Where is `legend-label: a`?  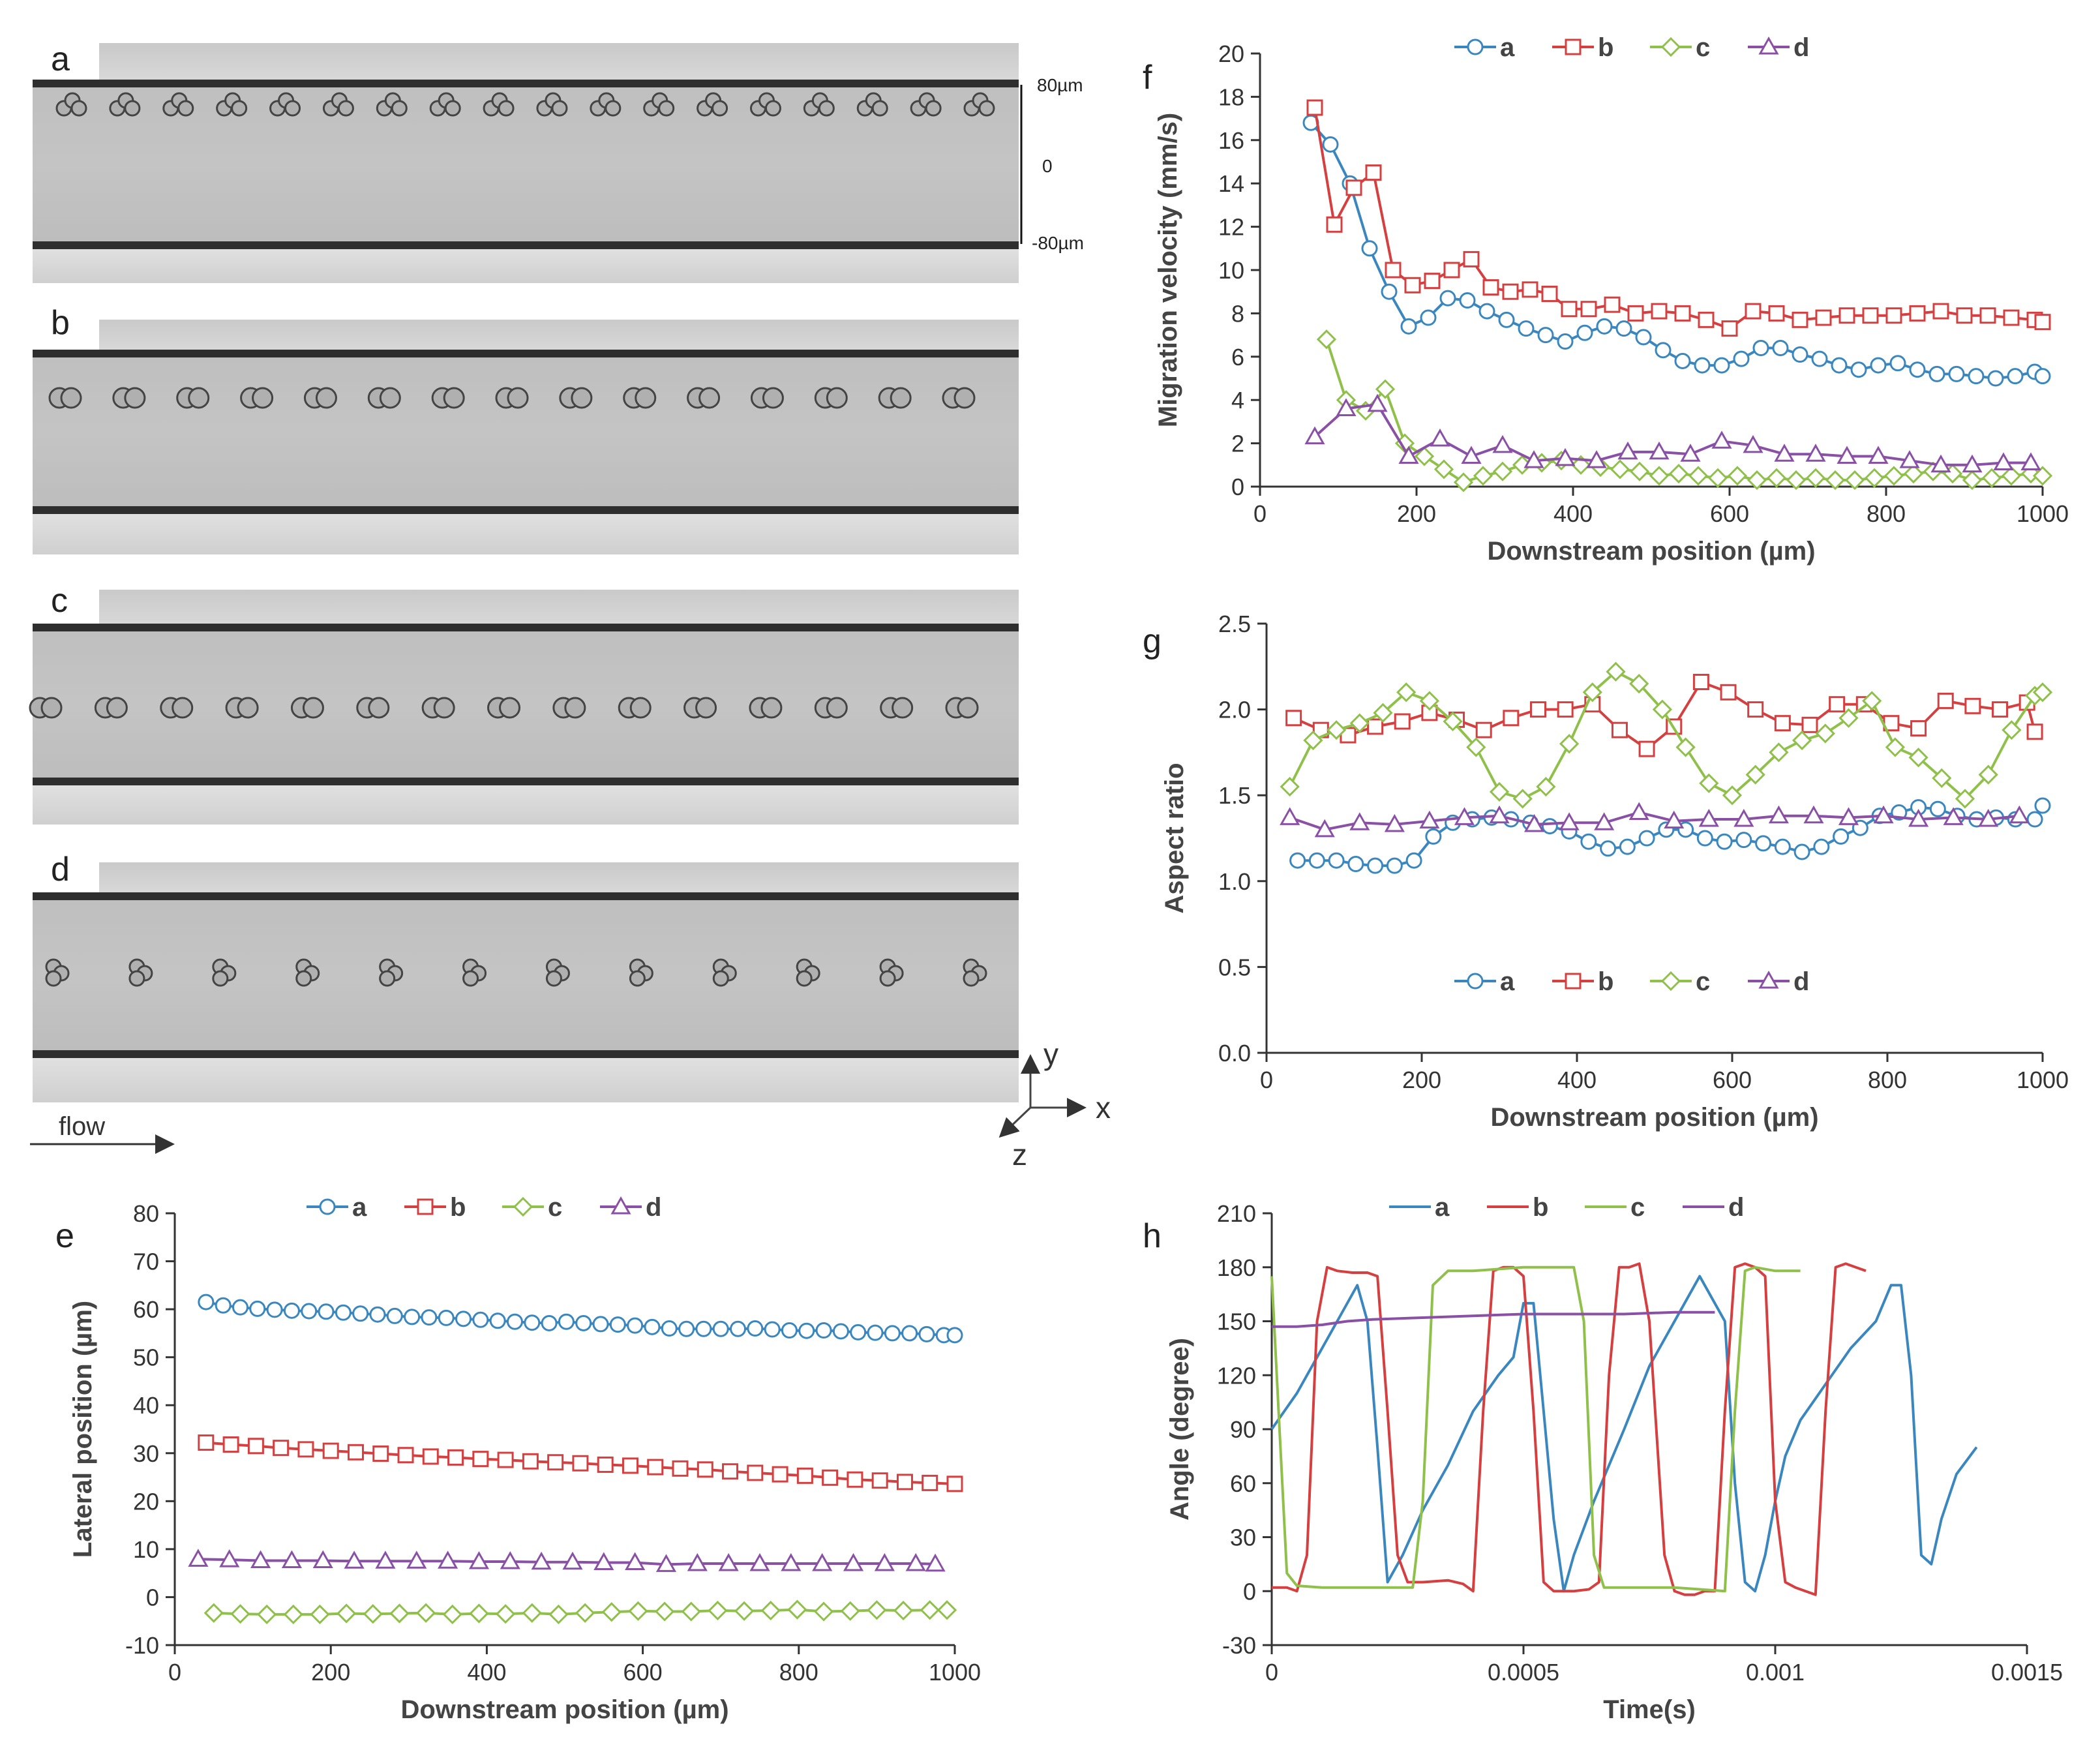 legend-label: a is located at coordinates (1507, 47).